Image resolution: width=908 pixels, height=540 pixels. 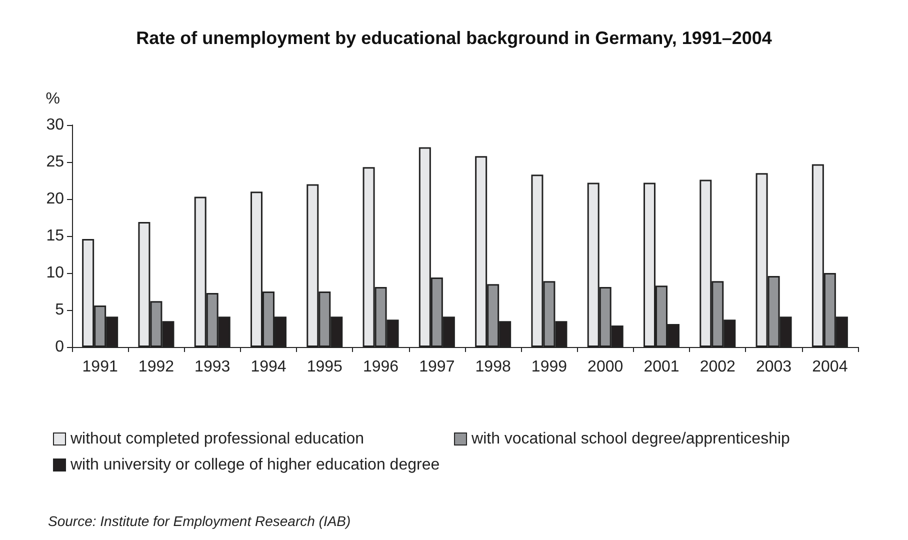 I want to click on chart-title: Rate of unemployment by educational background in Germany, 1991–2004, so click(x=454, y=38).